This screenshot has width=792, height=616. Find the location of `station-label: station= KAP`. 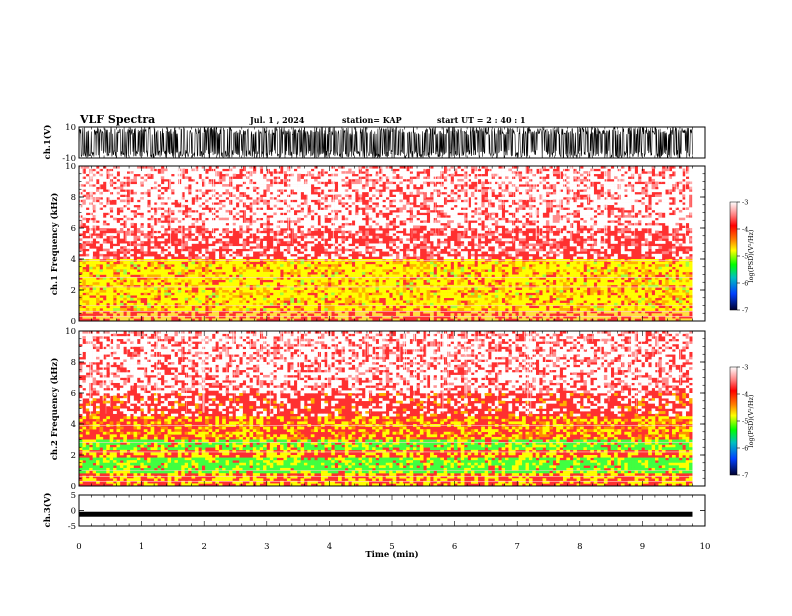

station-label: station= KAP is located at coordinates (372, 120).